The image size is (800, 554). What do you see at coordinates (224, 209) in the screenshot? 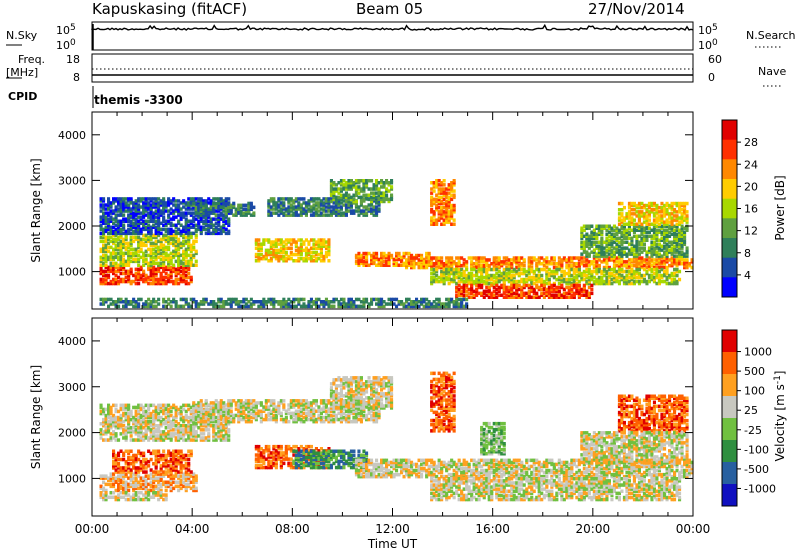
I see `power-band` at bounding box center [224, 209].